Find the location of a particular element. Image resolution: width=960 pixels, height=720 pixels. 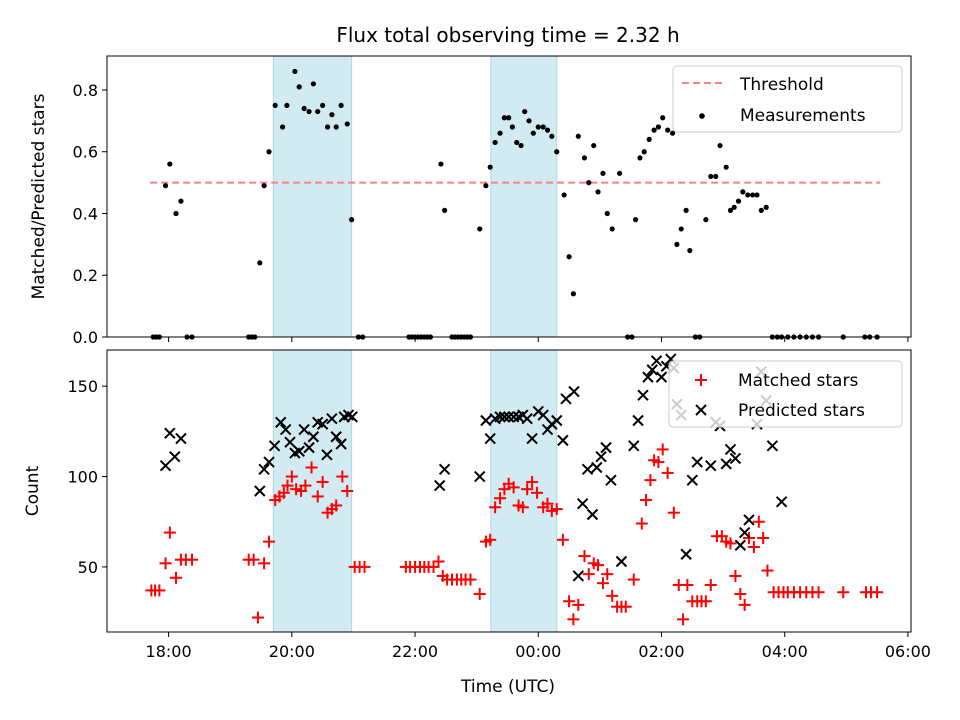

bottom-shaded-regions is located at coordinates (415, 491).